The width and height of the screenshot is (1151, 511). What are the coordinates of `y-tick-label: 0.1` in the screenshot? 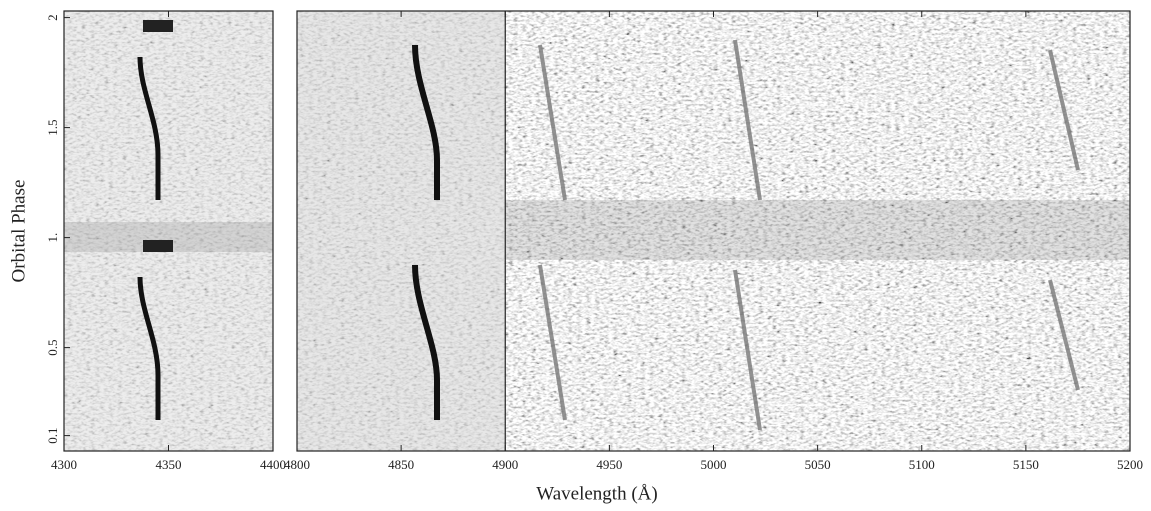 It's located at (52, 435).